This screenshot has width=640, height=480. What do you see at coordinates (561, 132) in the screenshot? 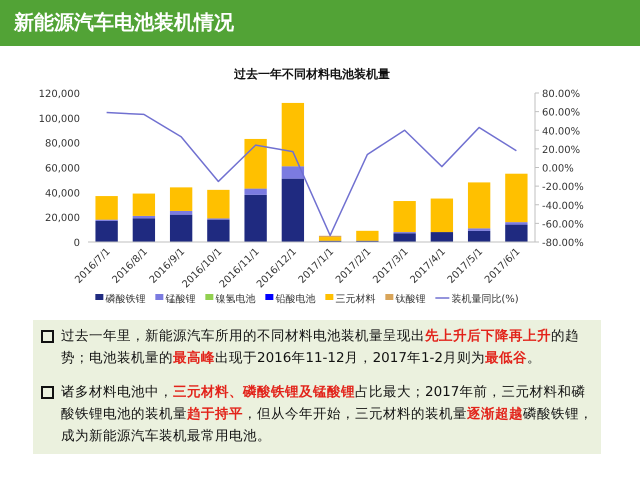
I see `y2-tick-label: 40.00%` at bounding box center [561, 132].